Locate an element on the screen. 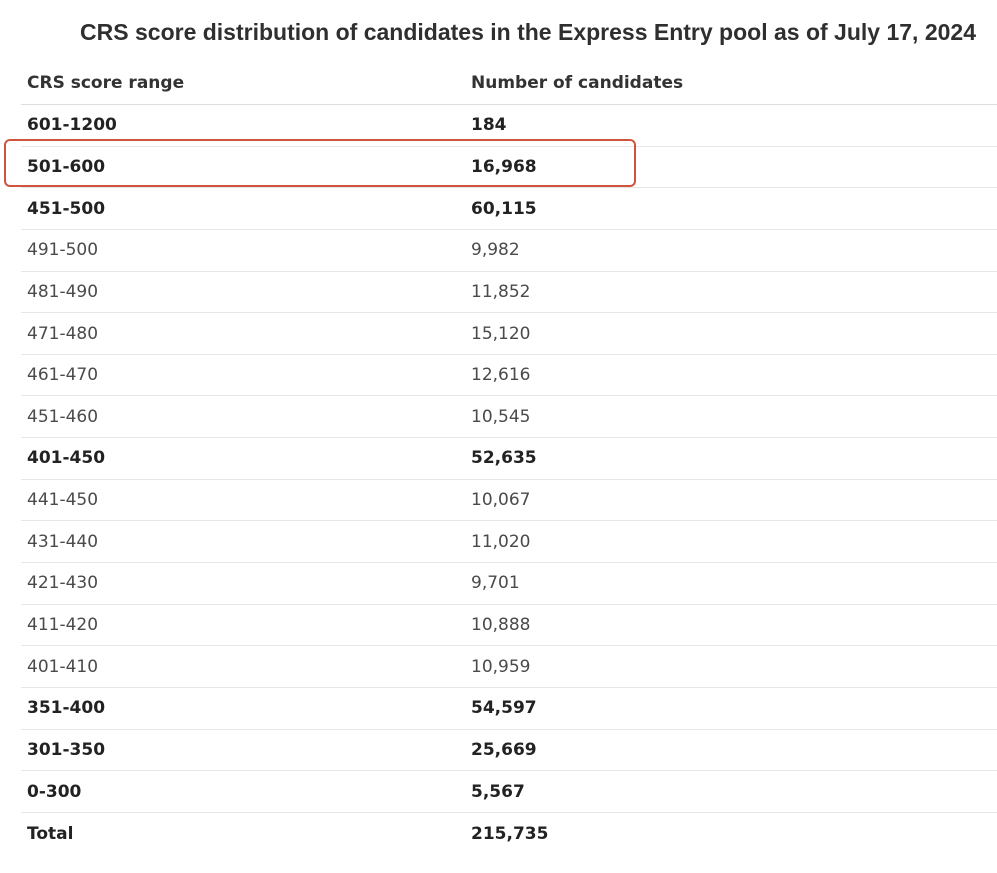 This screenshot has width=997, height=873. crs-range-cell: 431-440 is located at coordinates (63, 541).